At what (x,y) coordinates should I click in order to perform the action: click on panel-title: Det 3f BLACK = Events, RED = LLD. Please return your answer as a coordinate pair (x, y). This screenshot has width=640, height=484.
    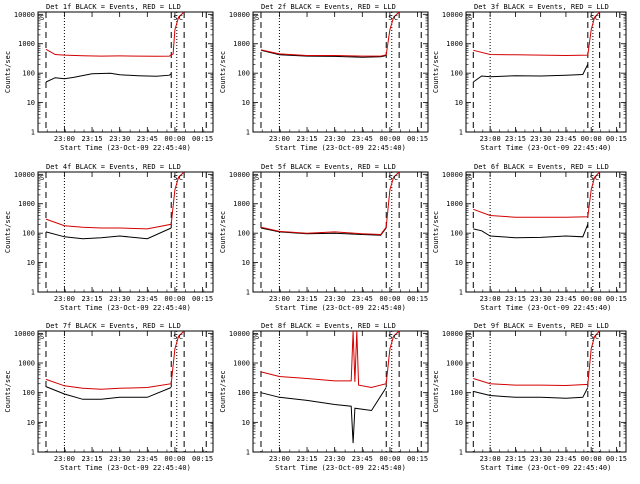
    Looking at the image, I should click on (541, 7).